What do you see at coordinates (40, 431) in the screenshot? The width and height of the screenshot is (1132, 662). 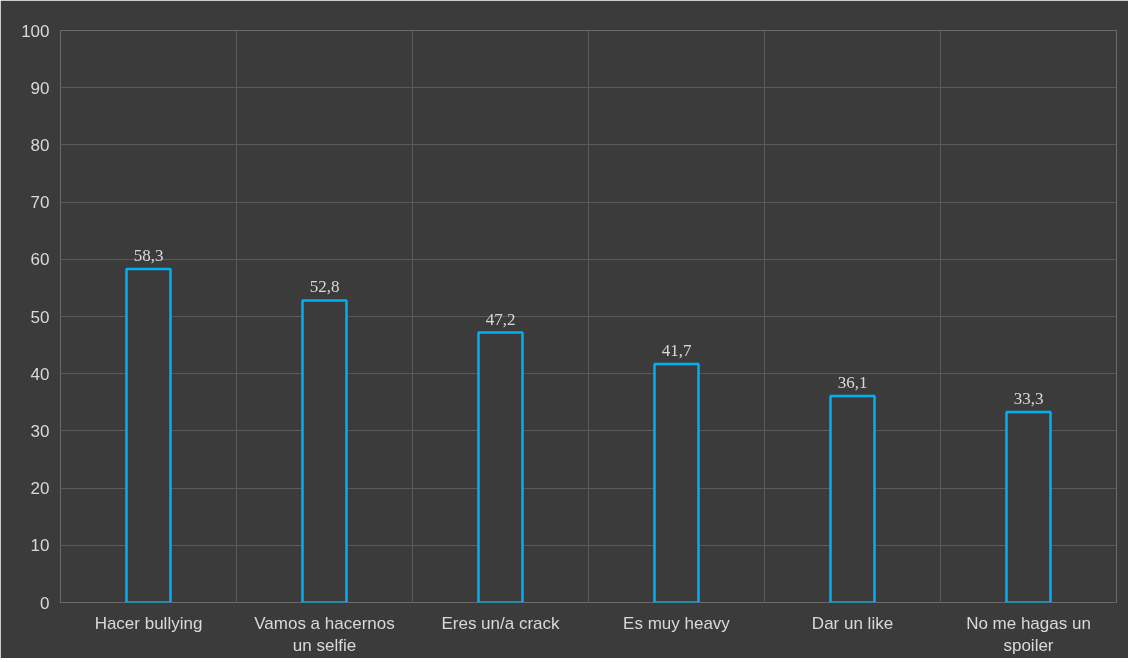 I see `y-tick-label: 30` at bounding box center [40, 431].